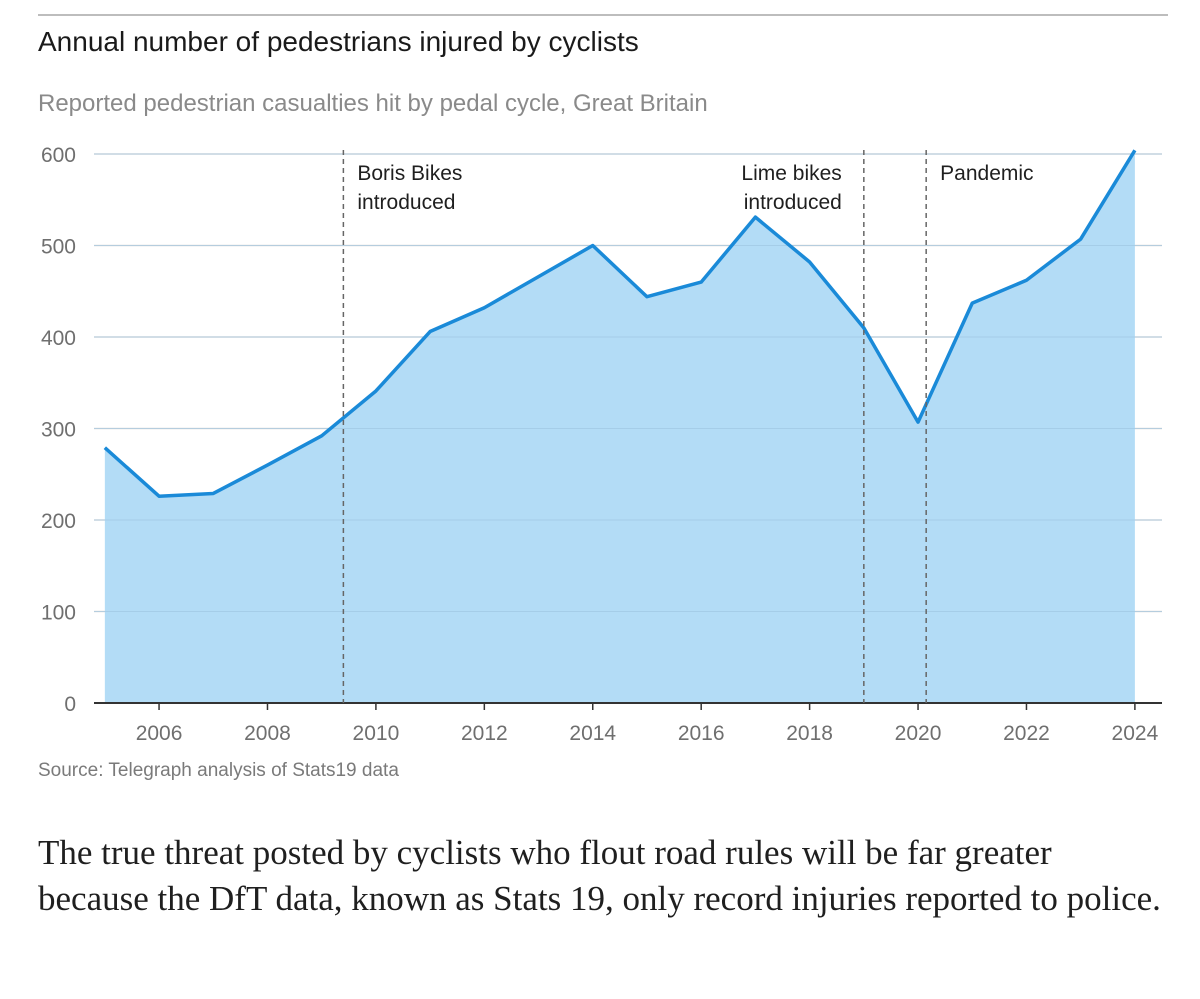 The width and height of the screenshot is (1200, 999). I want to click on annotation-label-1-1: introduced, so click(793, 202).